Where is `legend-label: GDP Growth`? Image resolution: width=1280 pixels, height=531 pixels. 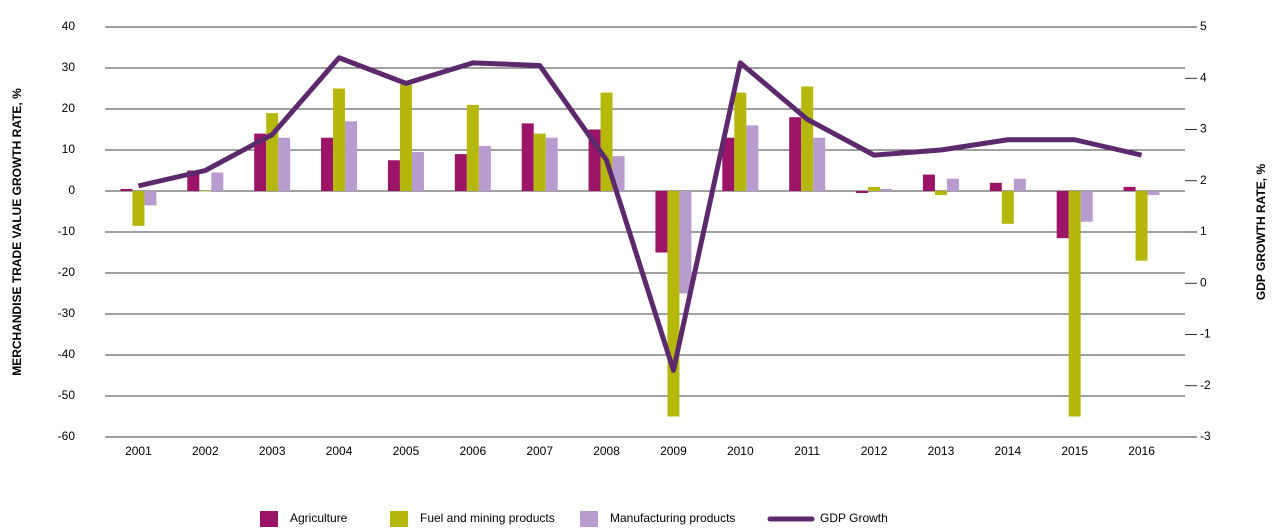
legend-label: GDP Growth is located at coordinates (854, 518).